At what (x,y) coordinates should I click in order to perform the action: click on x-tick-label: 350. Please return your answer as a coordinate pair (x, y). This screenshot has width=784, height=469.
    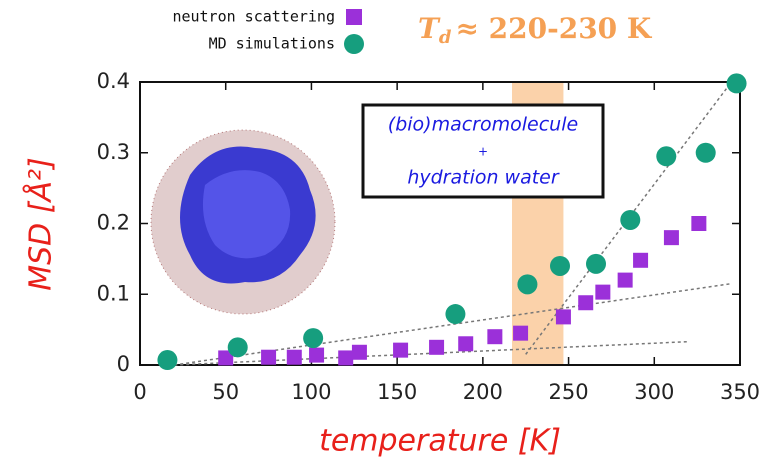
    Looking at the image, I should click on (740, 392).